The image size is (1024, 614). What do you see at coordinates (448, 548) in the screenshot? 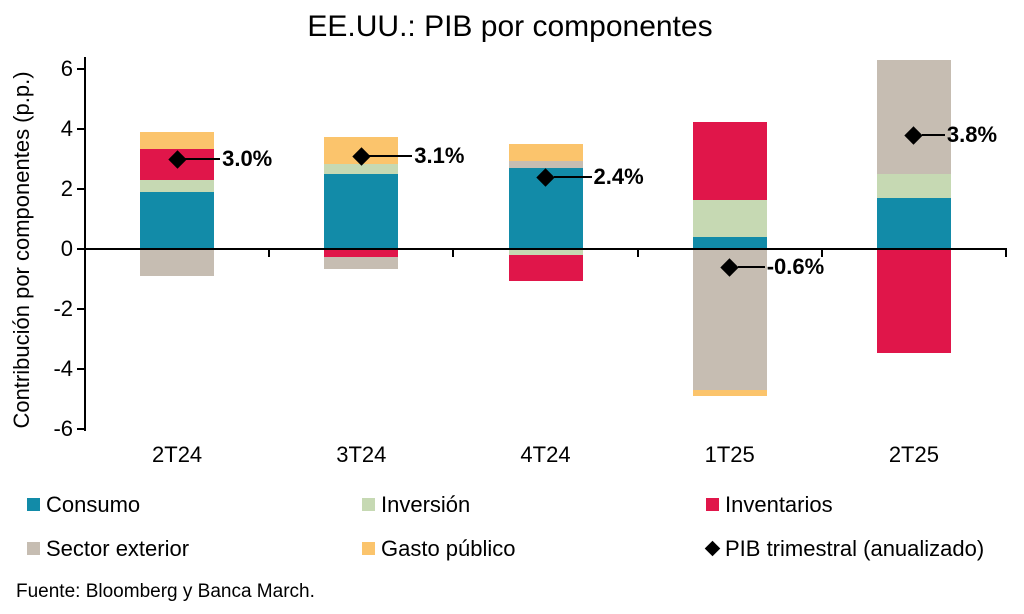
I see `legend-label: Gasto público` at bounding box center [448, 548].